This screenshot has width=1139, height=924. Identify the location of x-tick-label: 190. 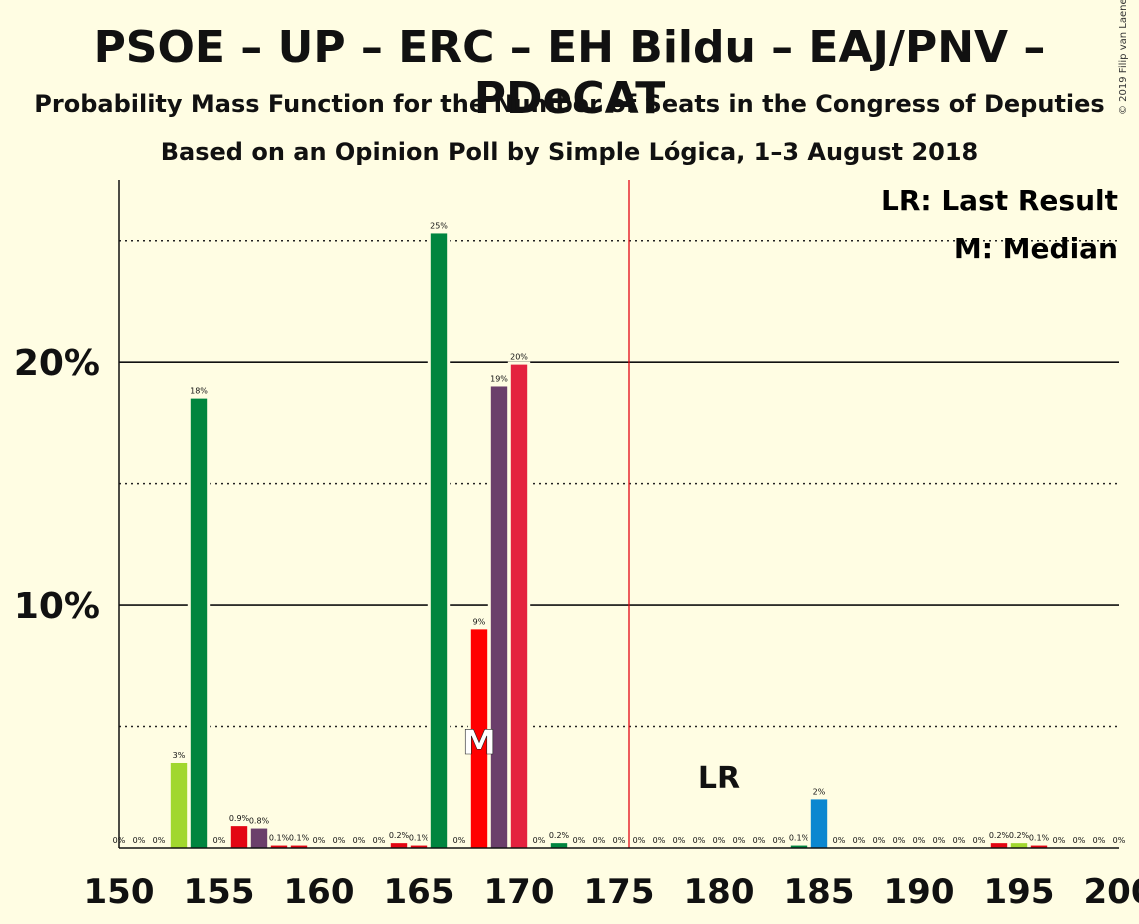
(919, 892).